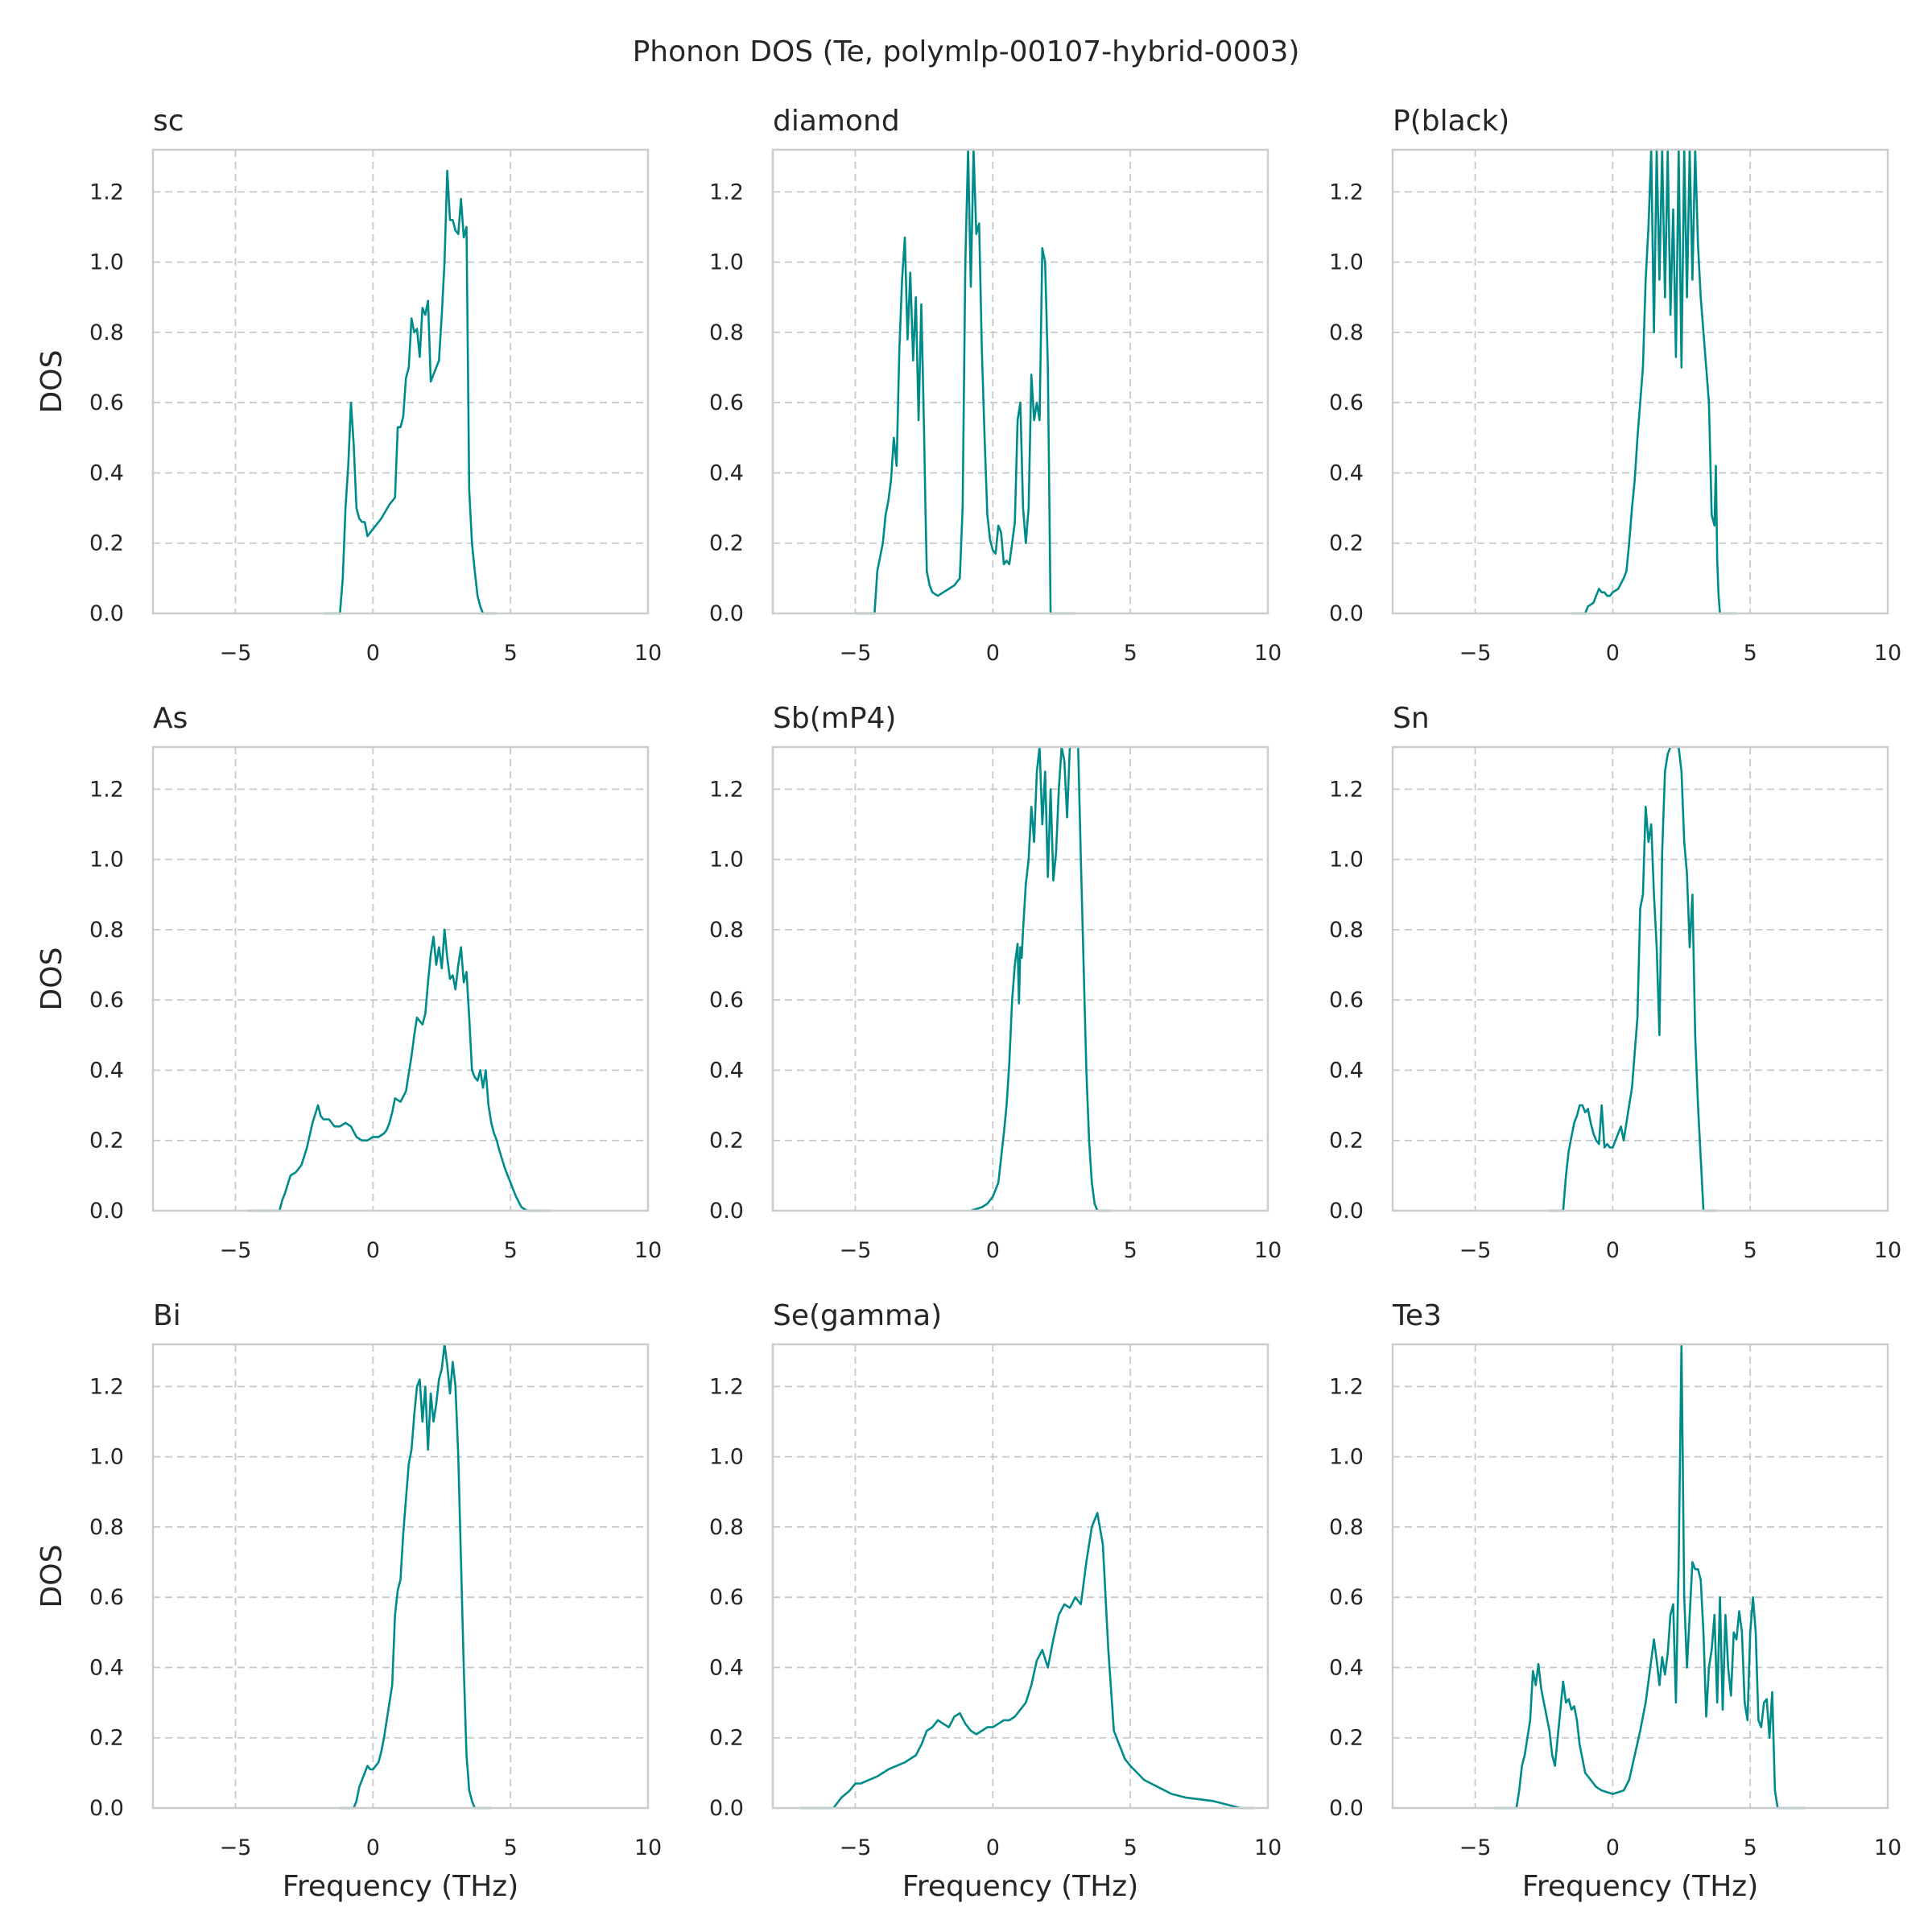 This screenshot has height=1932, width=1932. Describe the element at coordinates (170, 718) in the screenshot. I see `subplot-title: As` at that location.